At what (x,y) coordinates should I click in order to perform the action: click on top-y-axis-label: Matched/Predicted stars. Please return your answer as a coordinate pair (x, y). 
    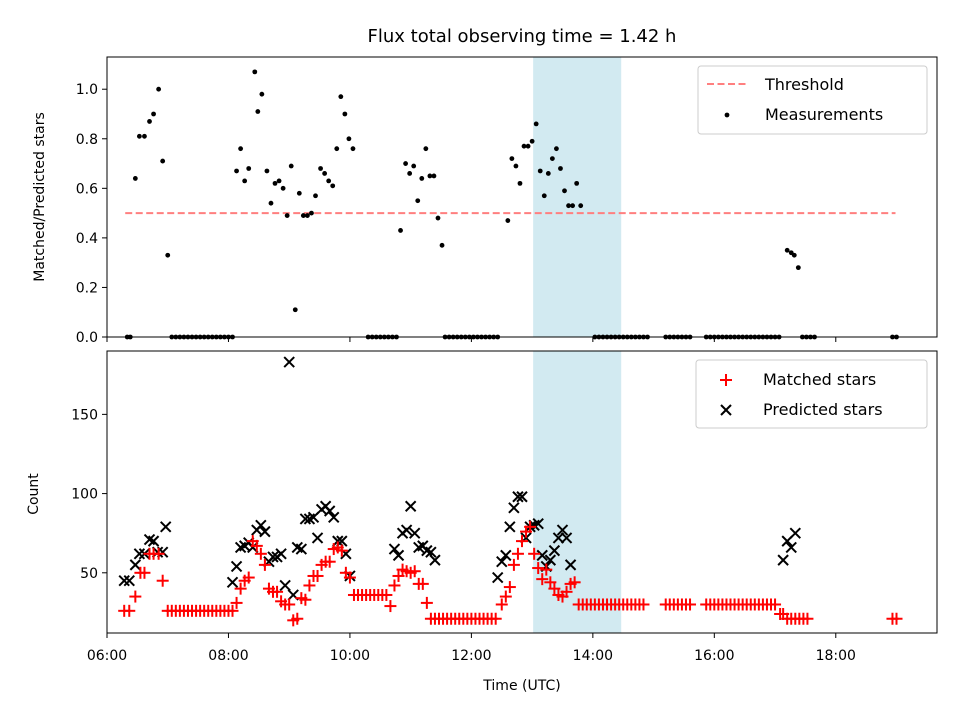
    Looking at the image, I should click on (40, 197).